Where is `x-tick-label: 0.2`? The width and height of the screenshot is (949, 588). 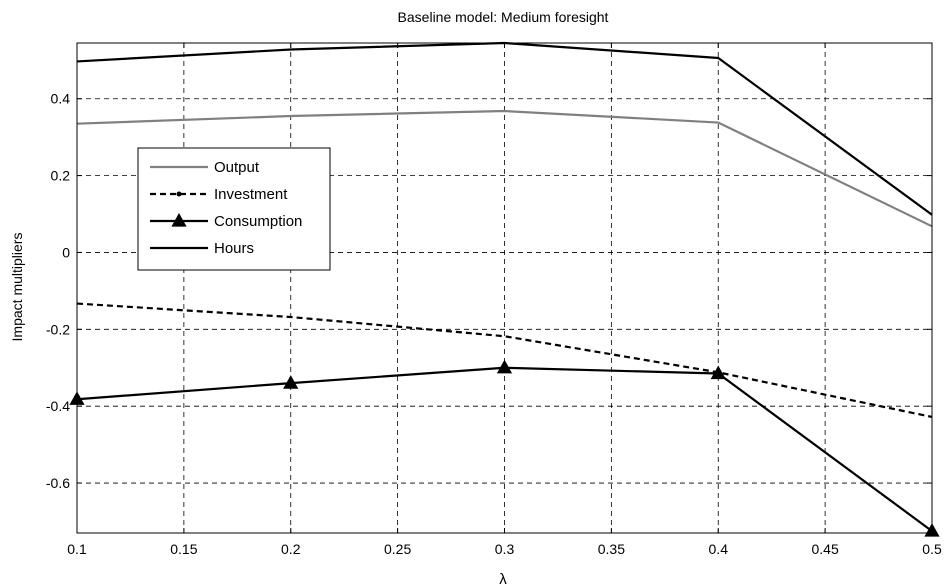 x-tick-label: 0.2 is located at coordinates (291, 549).